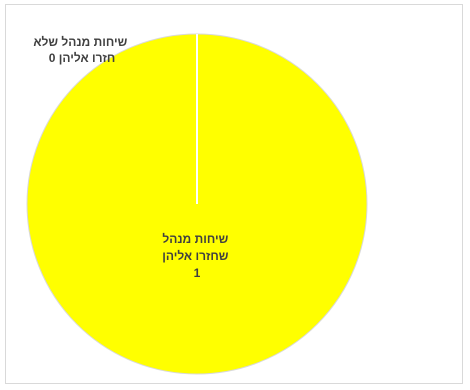  What do you see at coordinates (81, 50) in the screenshot?
I see `data-label-not-returned: שיחות מנהל שלא חזרו אליהן 0` at bounding box center [81, 50].